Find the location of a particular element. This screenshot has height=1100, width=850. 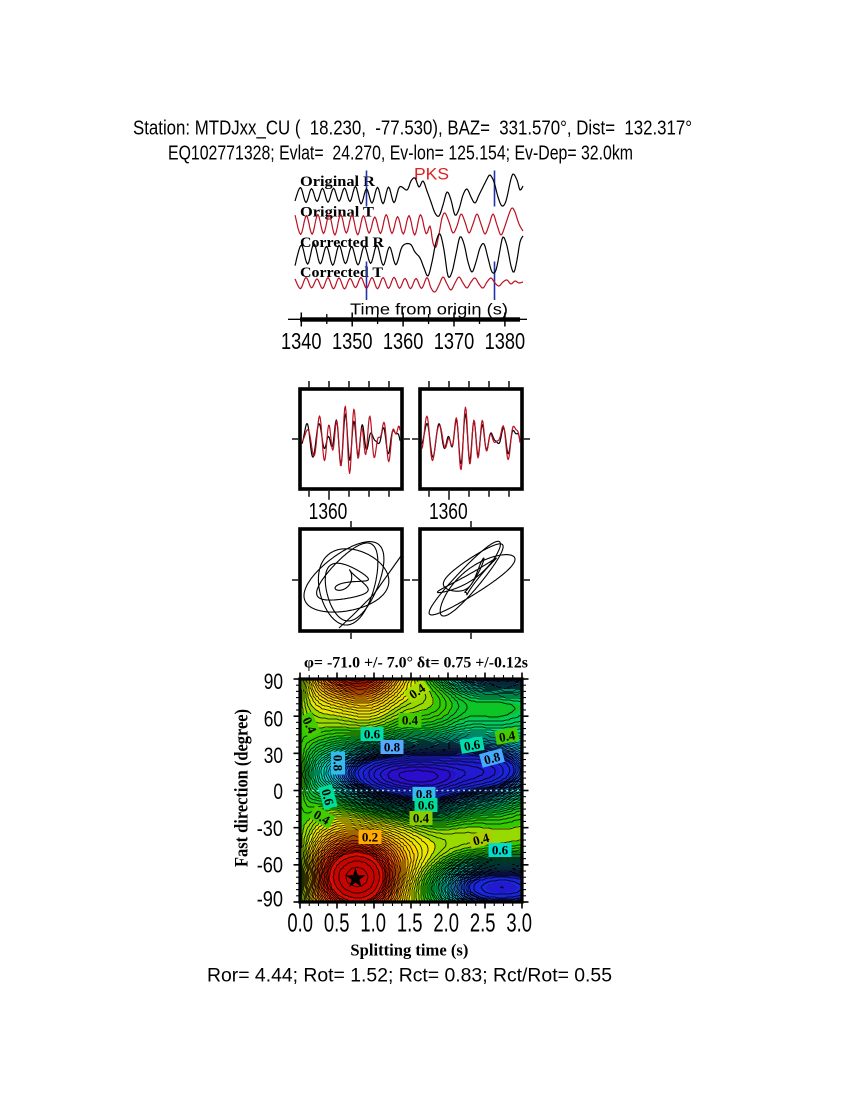

svg-text: Splitting time (s) is located at coordinates (409, 950).